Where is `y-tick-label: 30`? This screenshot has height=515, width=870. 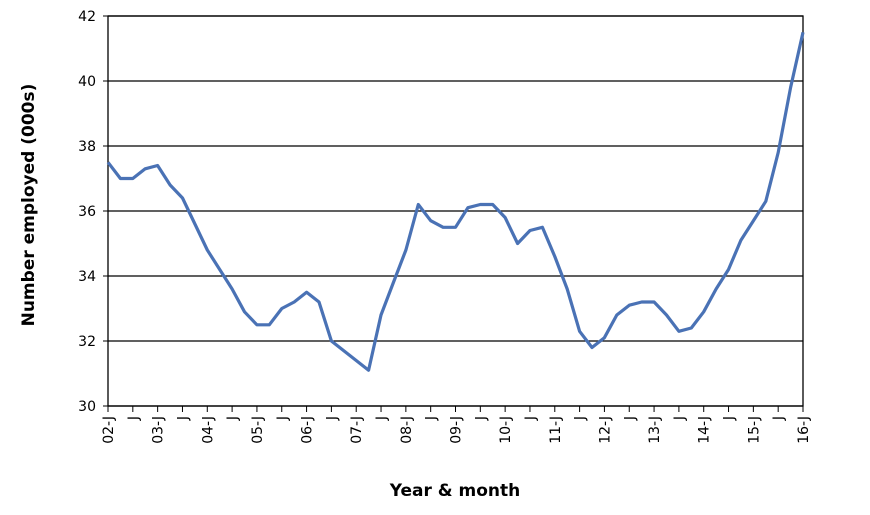 y-tick-label: 30 is located at coordinates (87, 407).